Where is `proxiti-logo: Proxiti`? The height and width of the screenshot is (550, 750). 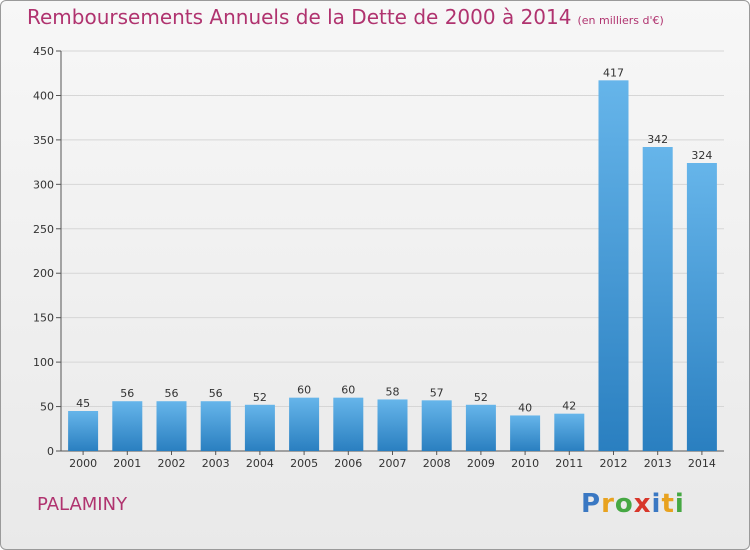
proxiti-logo: Proxiti is located at coordinates (633, 504).